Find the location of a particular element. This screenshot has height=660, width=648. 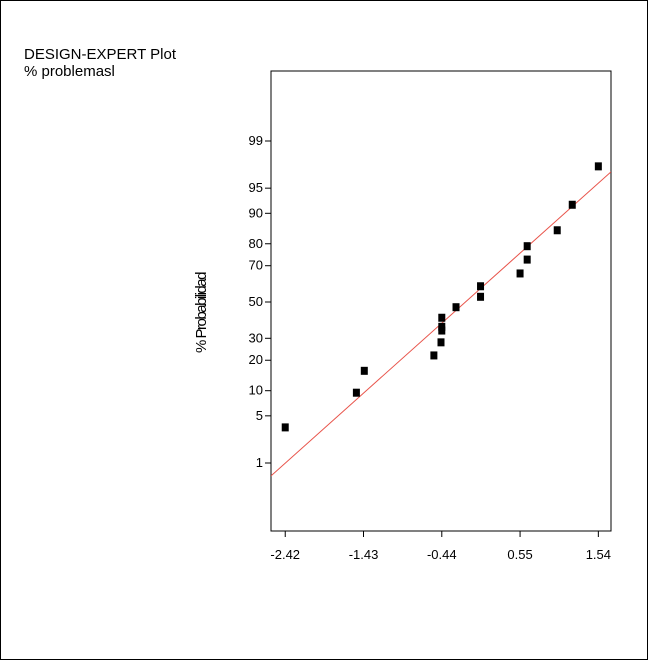

y-axis-label: % Probabilidad is located at coordinates (201, 312).